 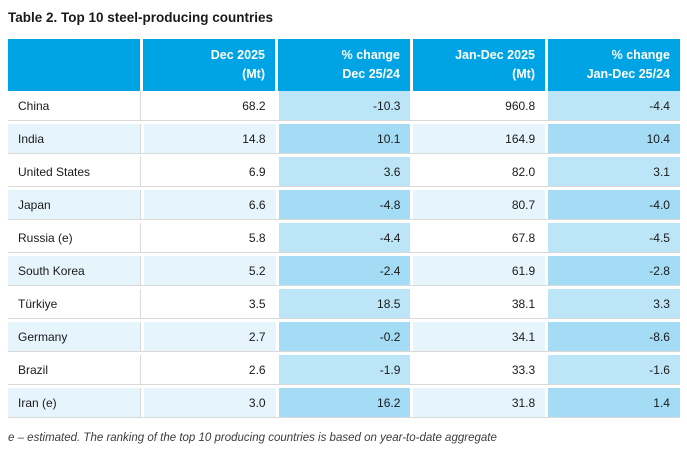 I want to click on table-row: India 14.8 10.1 164.9 10.4, so click(x=344, y=139).